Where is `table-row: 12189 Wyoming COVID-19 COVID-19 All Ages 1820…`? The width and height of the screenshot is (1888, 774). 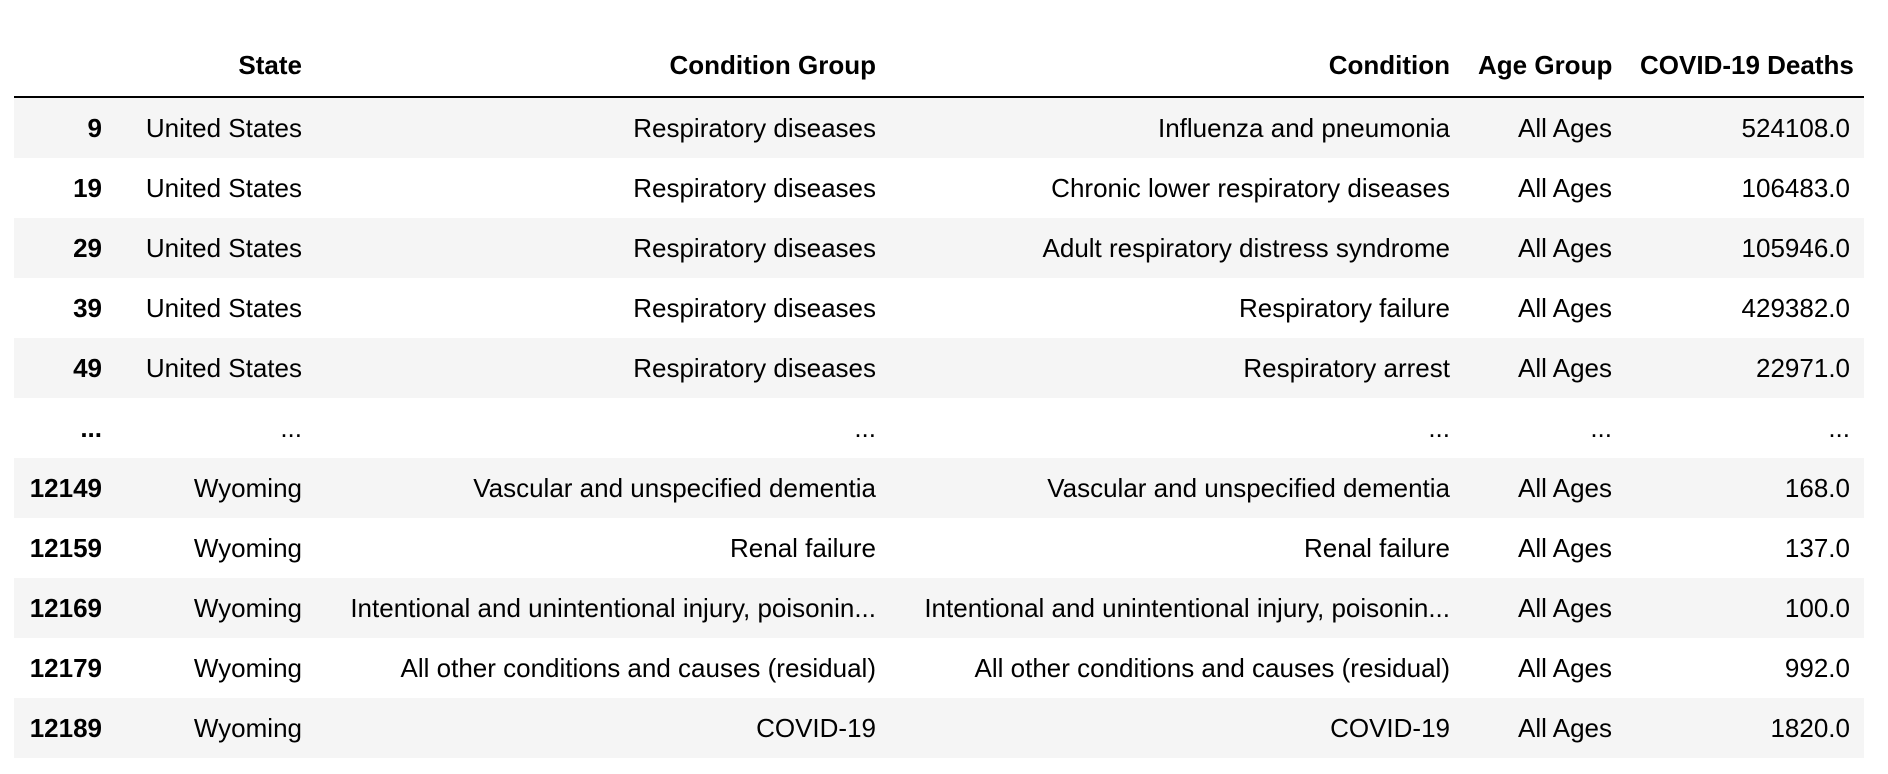
table-row: 12189 Wyoming COVID-19 COVID-19 All Ages 1820… is located at coordinates (939, 728).